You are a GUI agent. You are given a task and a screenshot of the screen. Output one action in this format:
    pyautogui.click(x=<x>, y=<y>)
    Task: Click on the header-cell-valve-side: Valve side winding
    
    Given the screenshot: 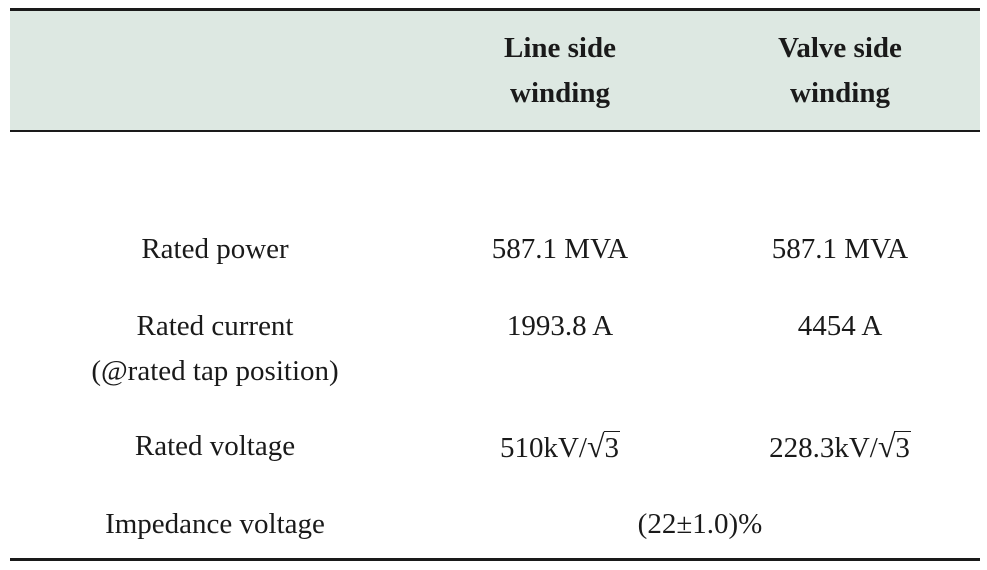 What is the action you would take?
    pyautogui.click(x=840, y=70)
    